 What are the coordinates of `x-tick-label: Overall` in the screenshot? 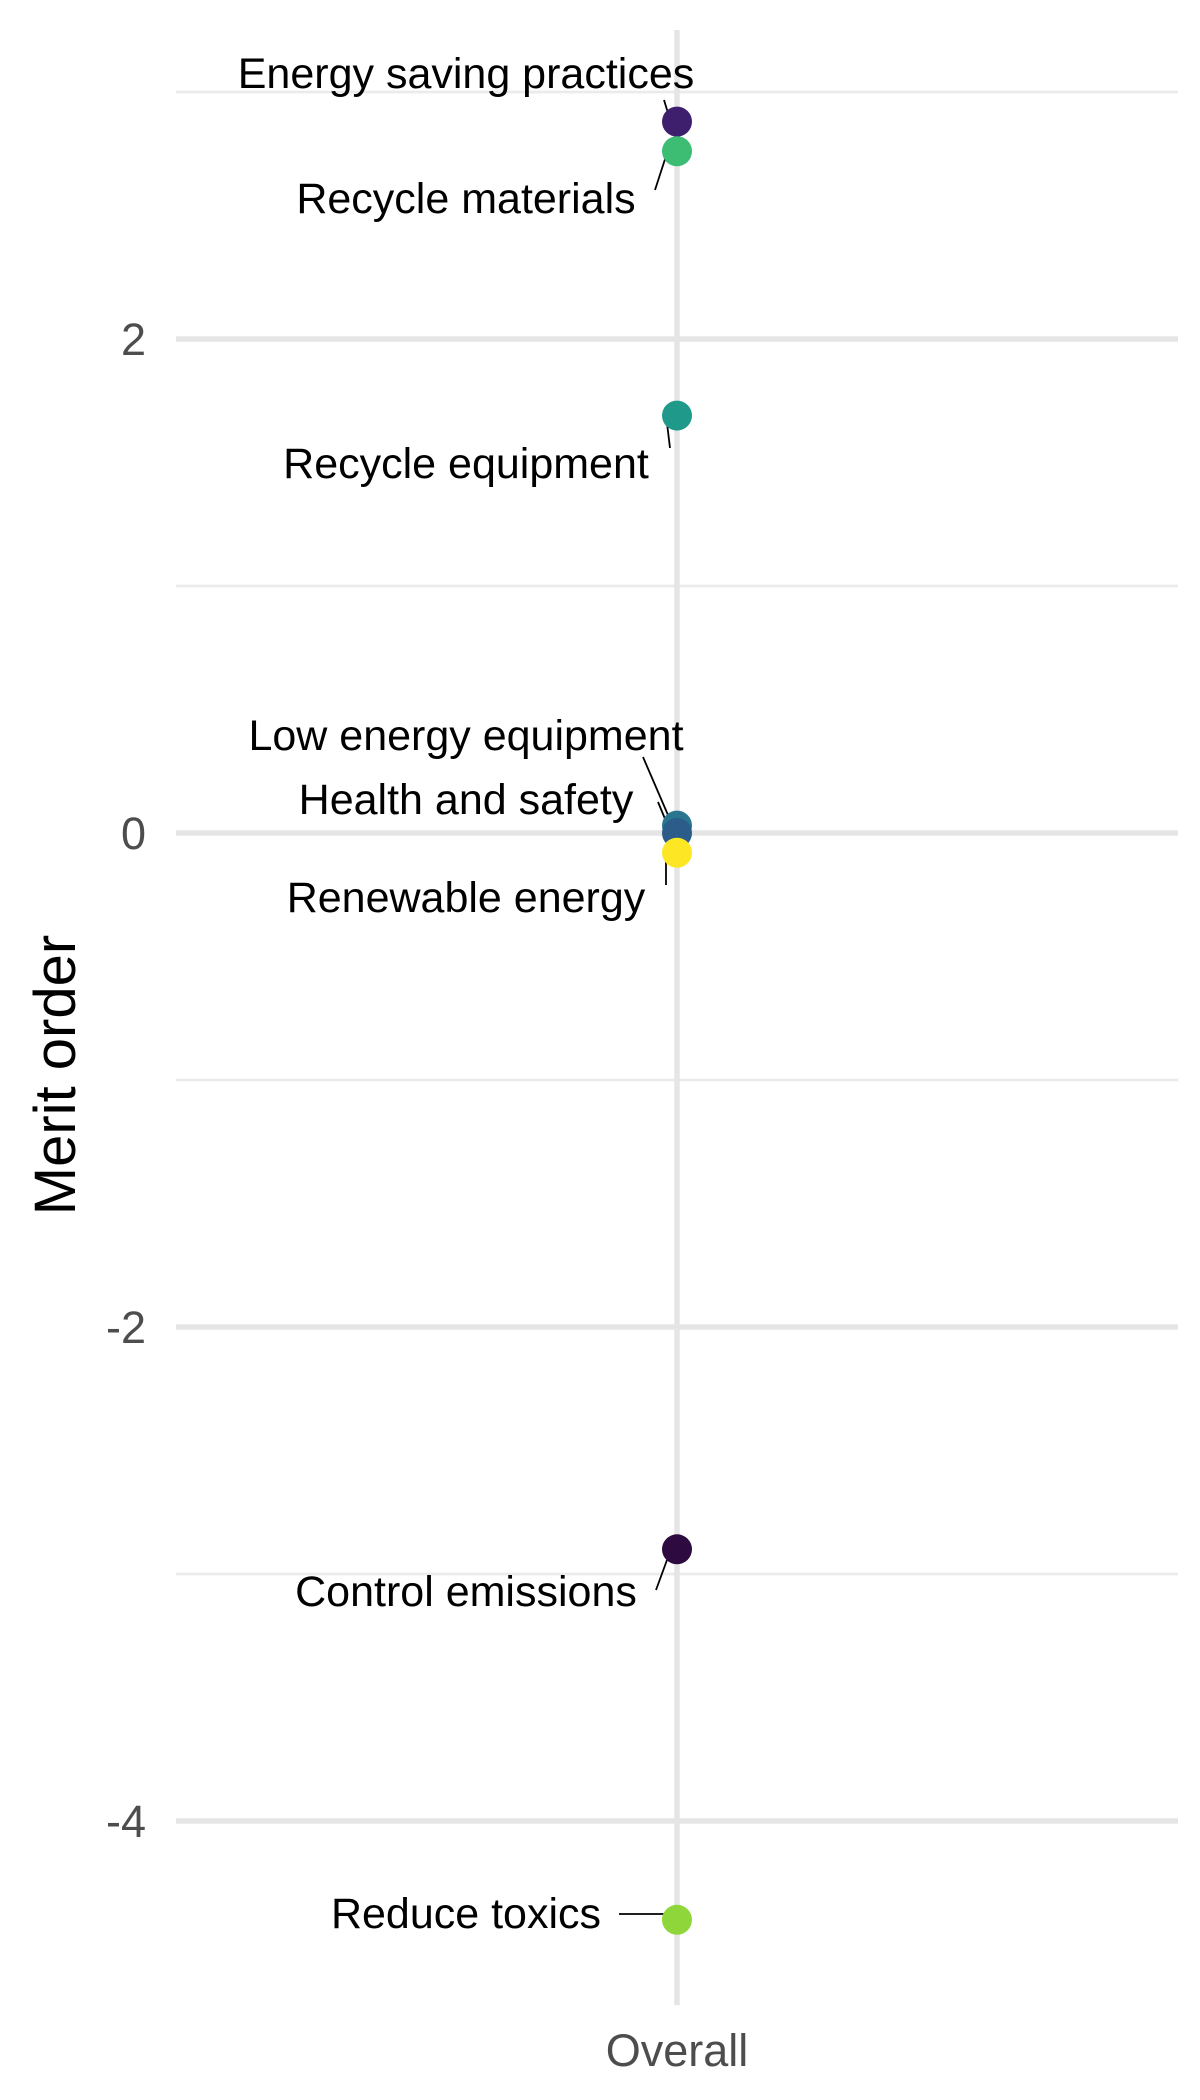 It's located at (677, 2050).